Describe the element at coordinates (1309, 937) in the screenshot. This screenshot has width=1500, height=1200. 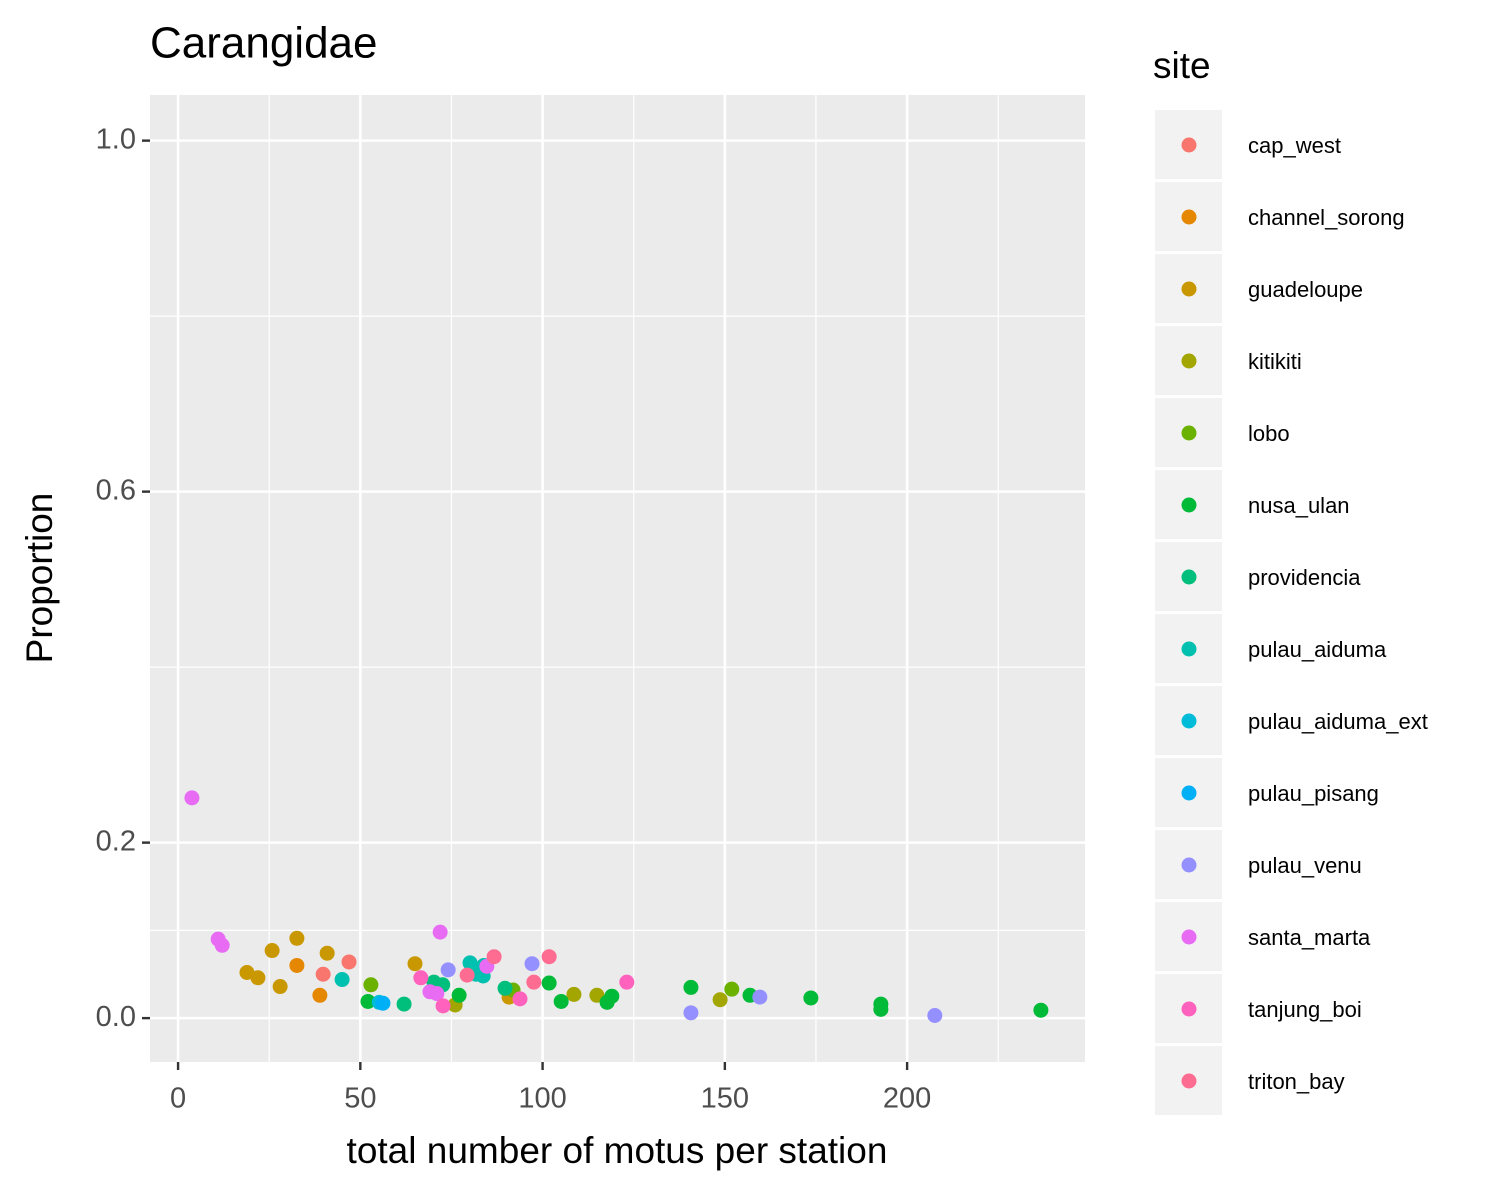
I see `legend-label: santa_marta` at that location.